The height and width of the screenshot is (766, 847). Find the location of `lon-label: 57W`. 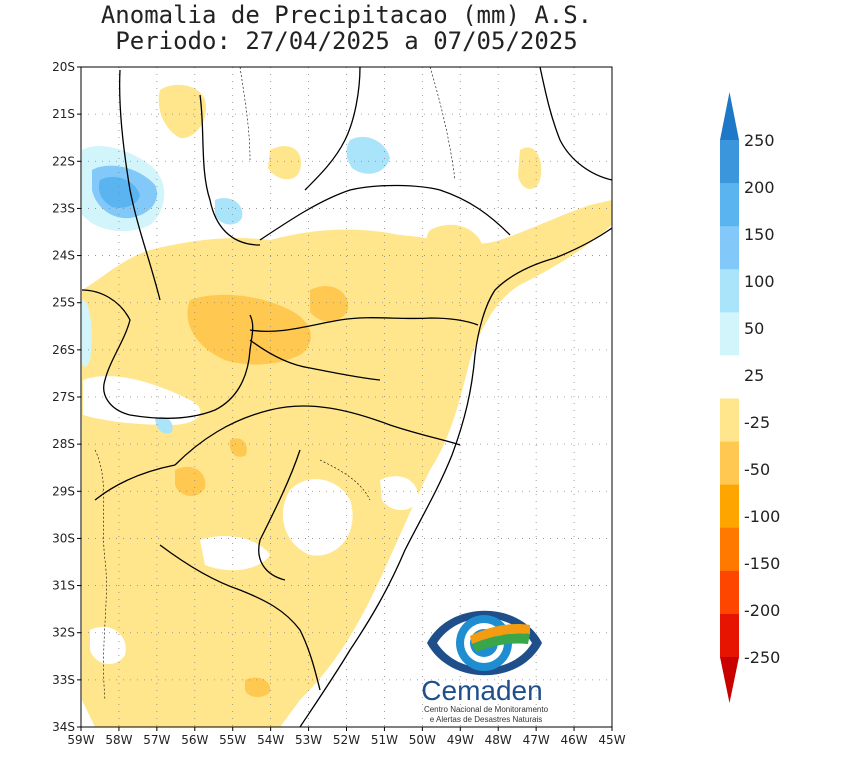

lon-label: 57W is located at coordinates (156, 740).